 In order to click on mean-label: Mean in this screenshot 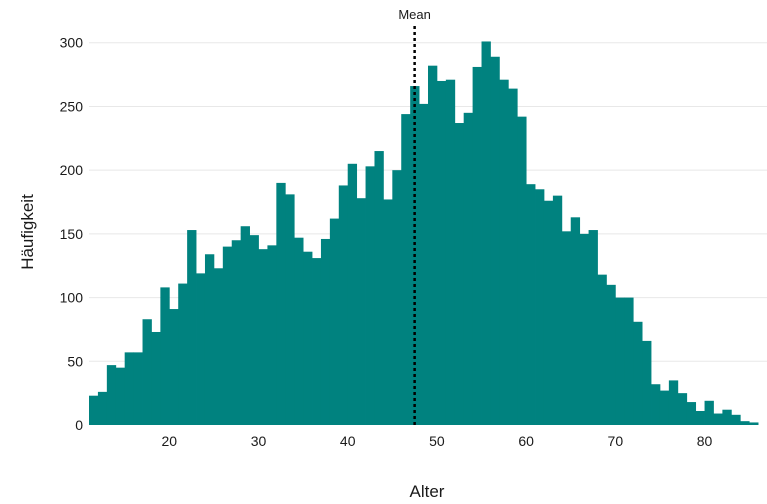, I will do `click(414, 14)`.